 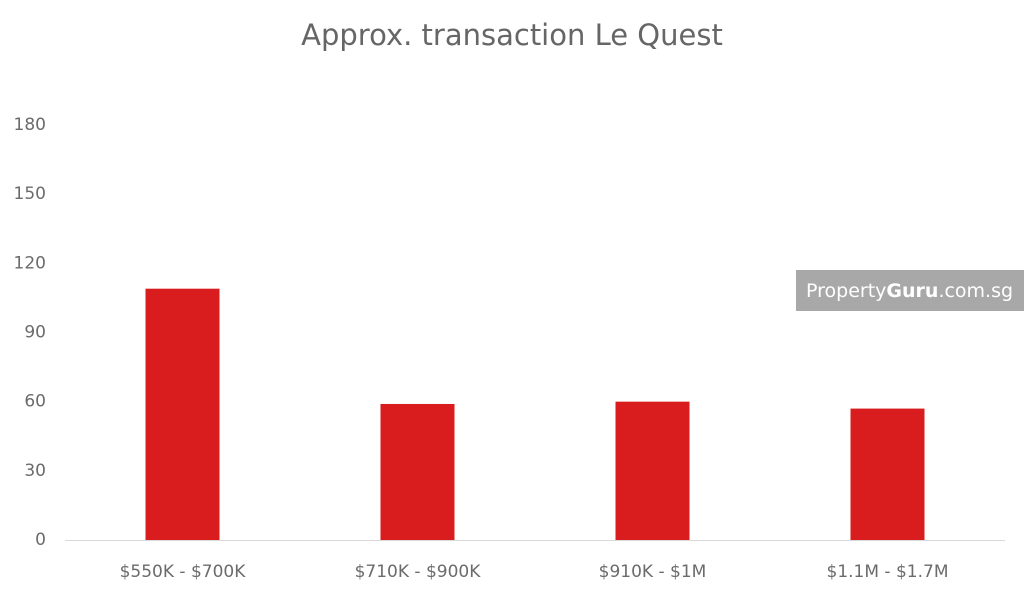 I want to click on y-tick-label: 90, so click(x=35, y=333).